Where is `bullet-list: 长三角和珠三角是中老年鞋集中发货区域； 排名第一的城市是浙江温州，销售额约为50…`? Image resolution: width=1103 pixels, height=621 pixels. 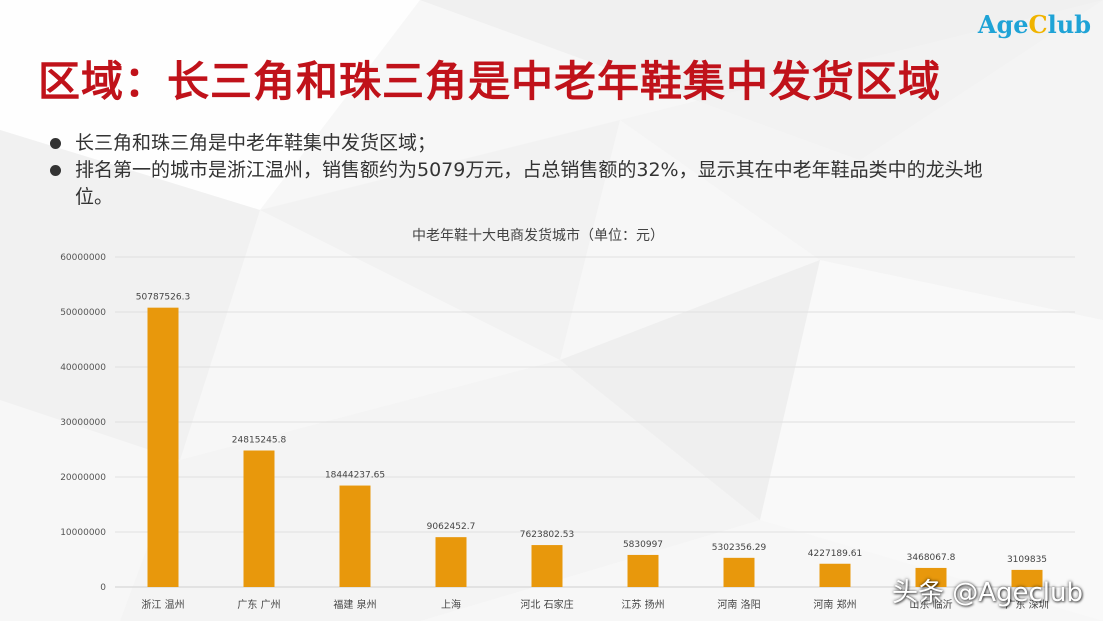 bullet-list: 长三角和珠三角是中老年鞋集中发货区域； 排名第一的城市是浙江温州，销售额约为50… is located at coordinates (530, 170).